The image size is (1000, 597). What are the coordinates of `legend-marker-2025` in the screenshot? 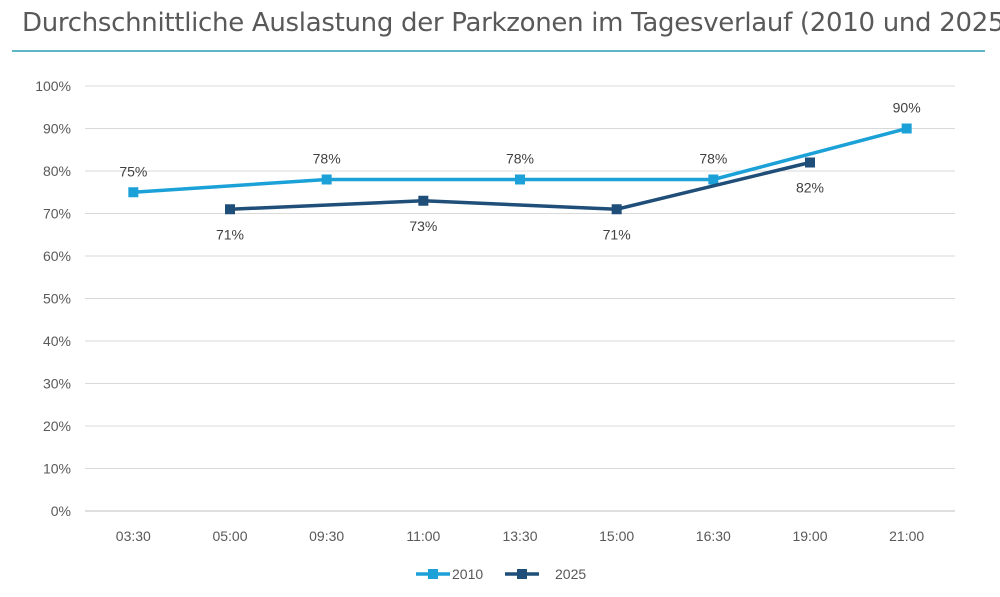 It's located at (522, 574).